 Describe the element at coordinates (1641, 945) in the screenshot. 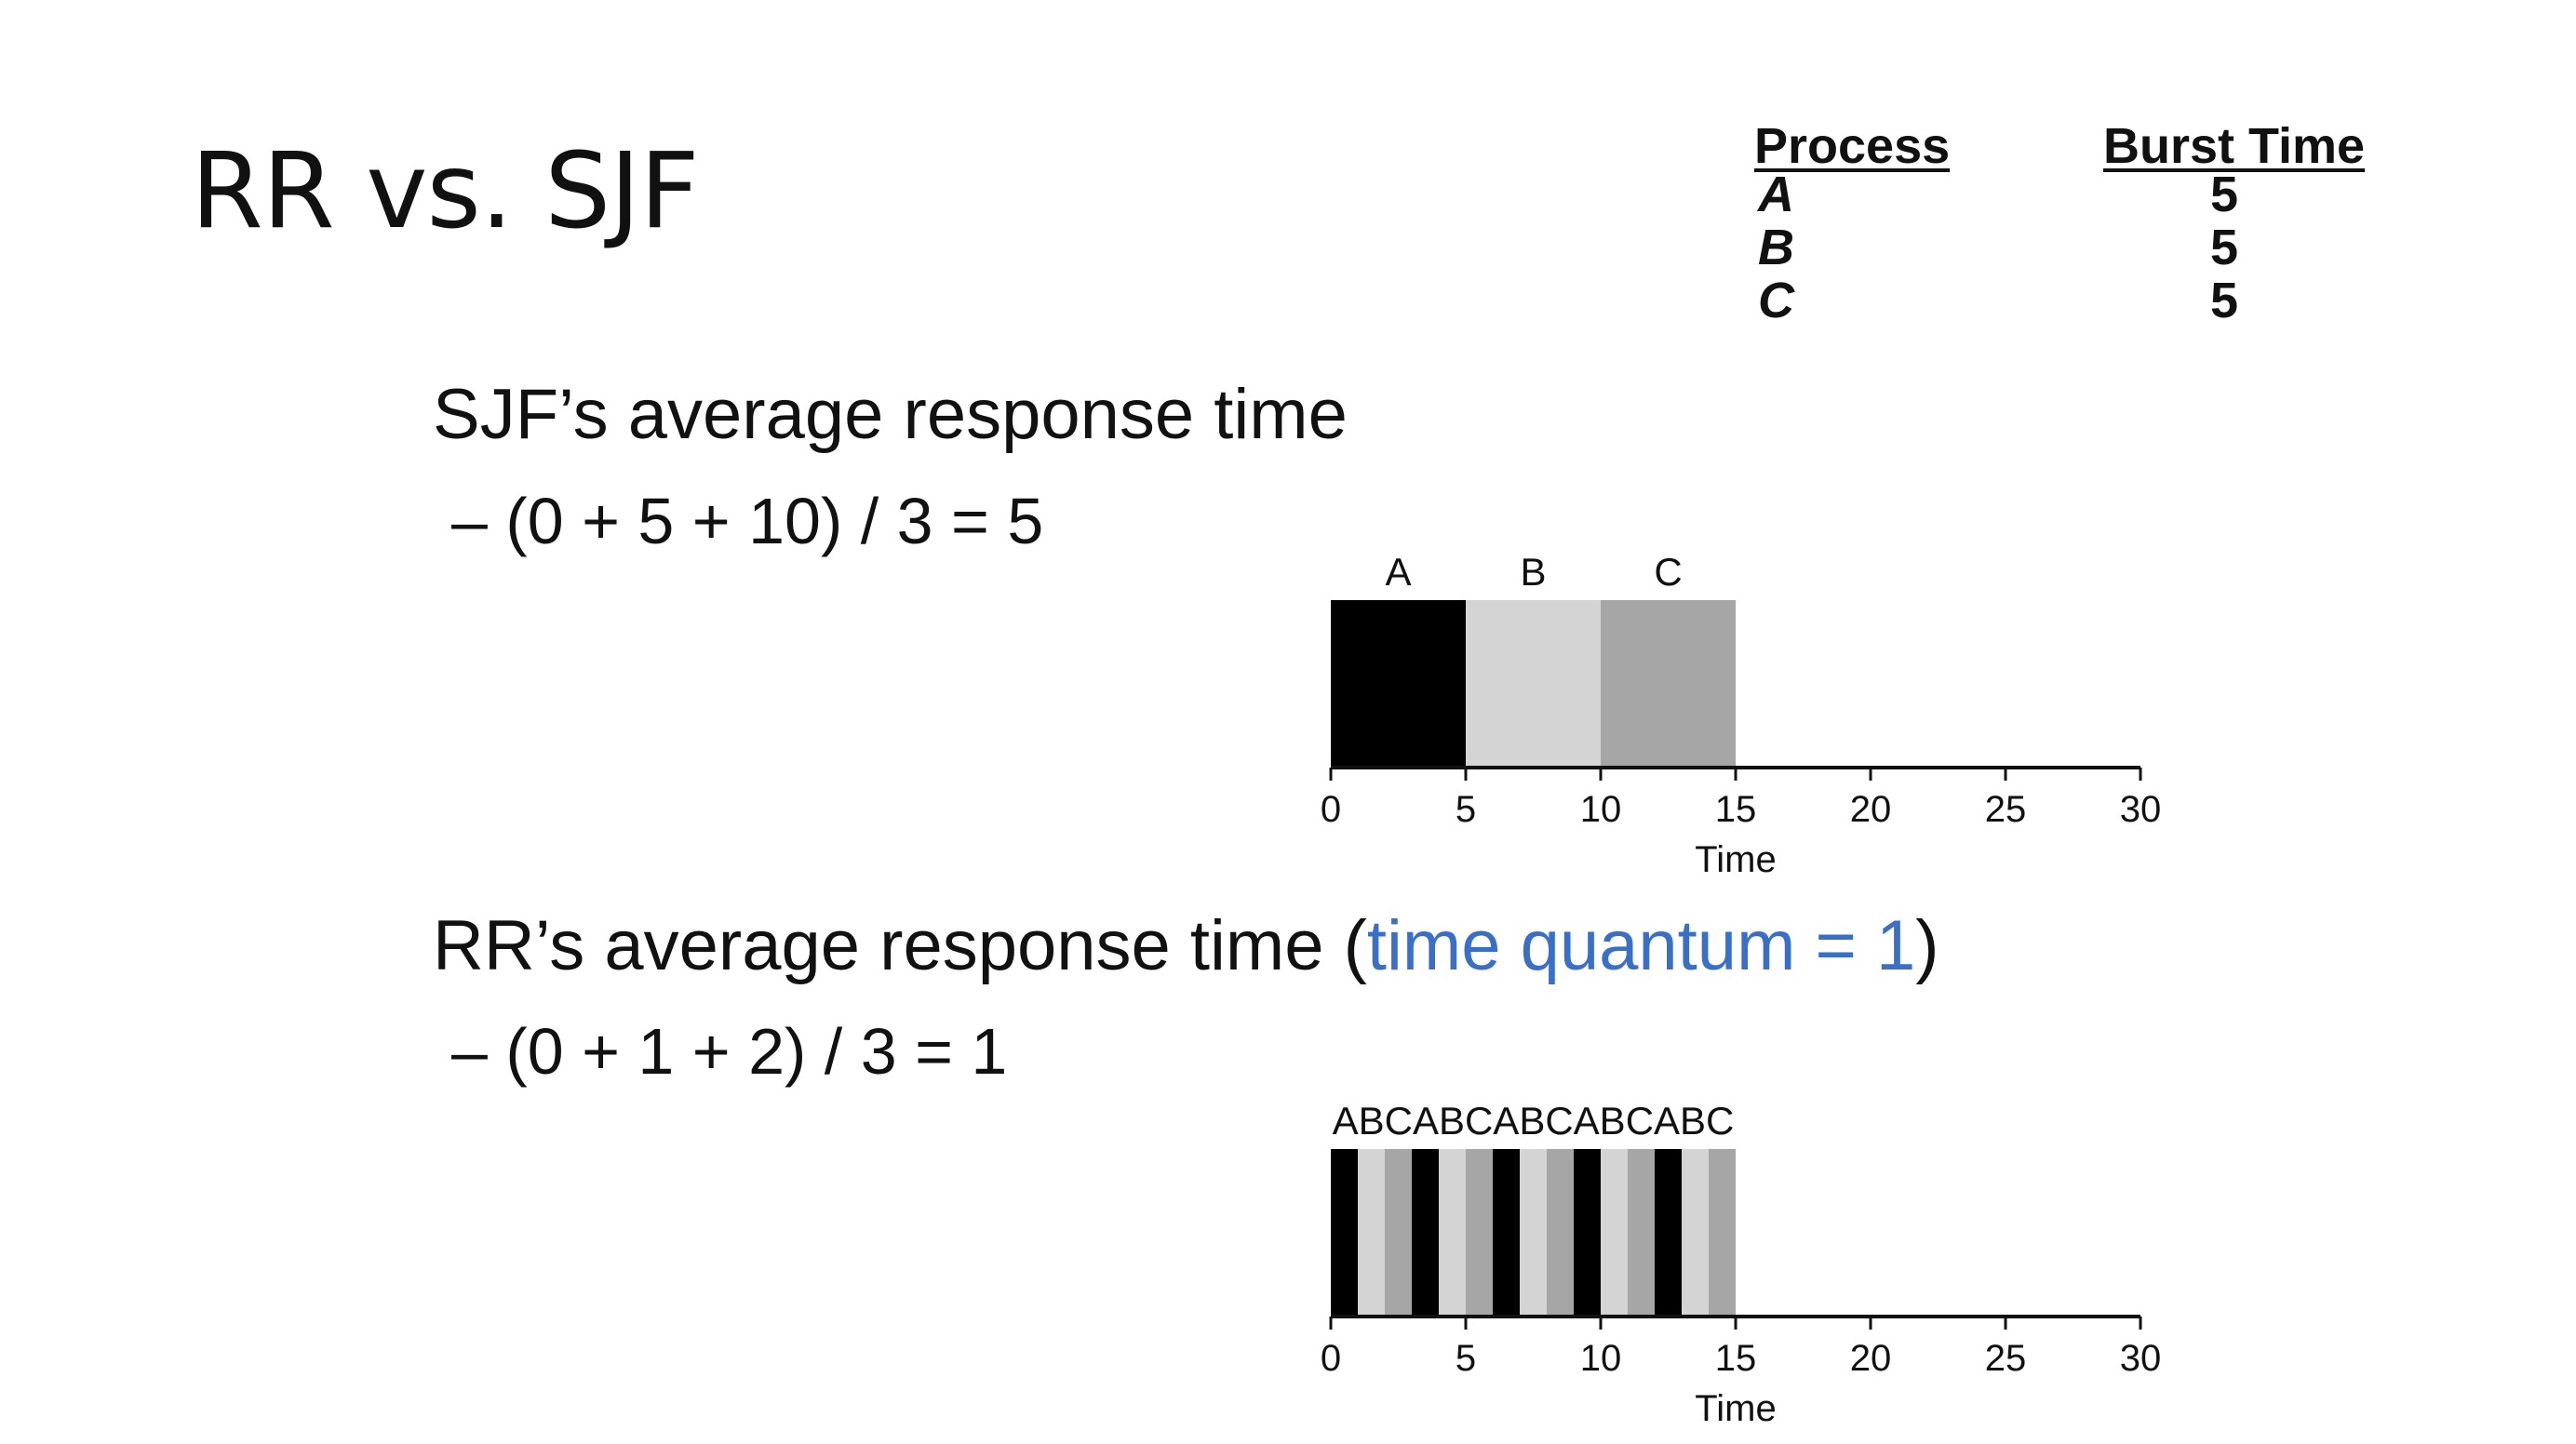

I see `rr-heading-quantum: time quantum = 1` at that location.